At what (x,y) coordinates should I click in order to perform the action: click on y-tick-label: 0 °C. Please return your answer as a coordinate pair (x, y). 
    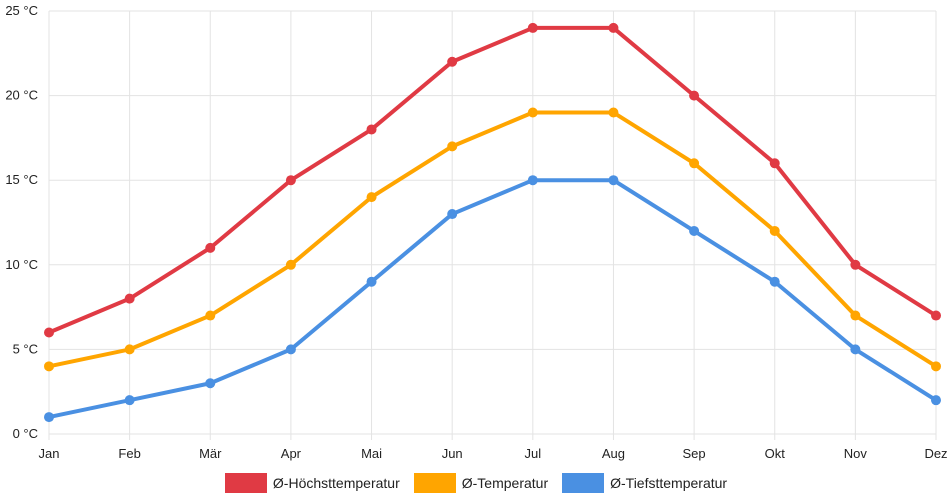
    Looking at the image, I should click on (25, 433).